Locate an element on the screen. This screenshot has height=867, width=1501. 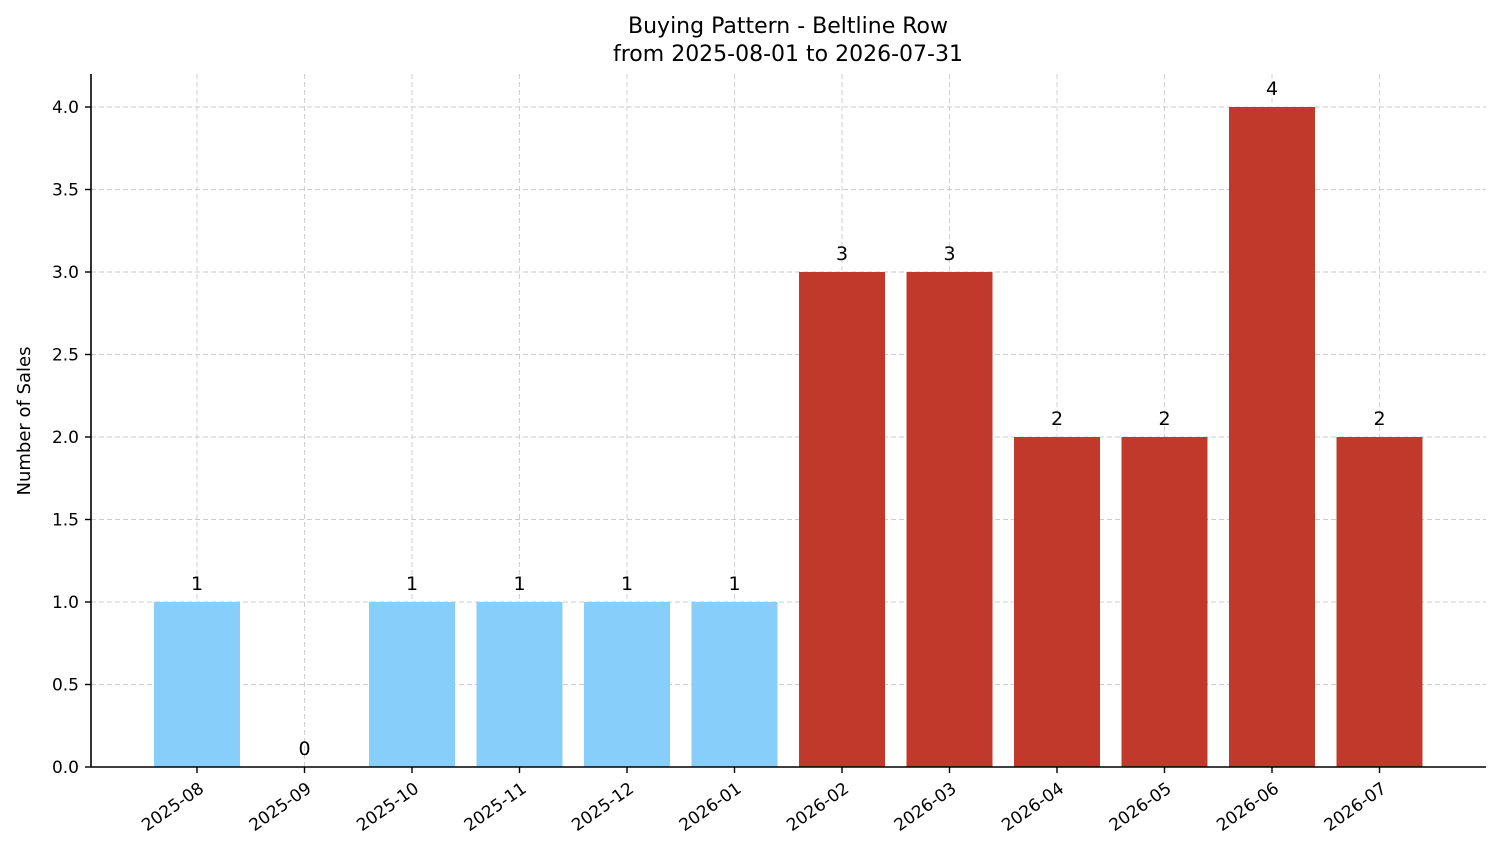
y-tick-label: 3.0 is located at coordinates (65, 273).